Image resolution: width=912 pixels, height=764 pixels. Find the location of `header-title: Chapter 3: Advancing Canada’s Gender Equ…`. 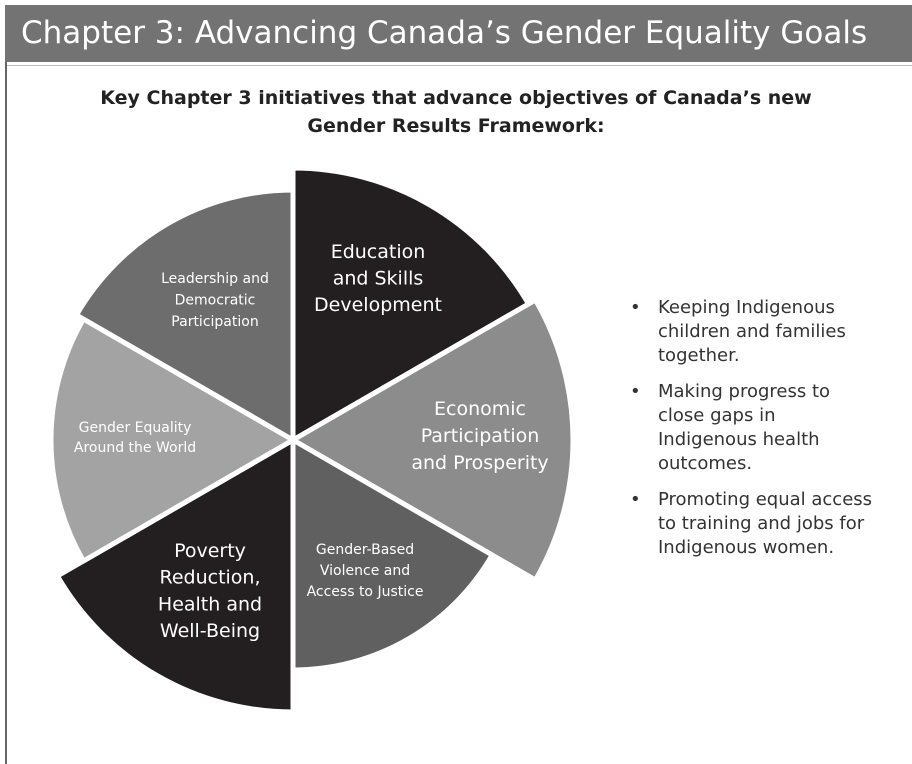

header-title: Chapter 3: Advancing Canada’s Gender Equ… is located at coordinates (458, 33).